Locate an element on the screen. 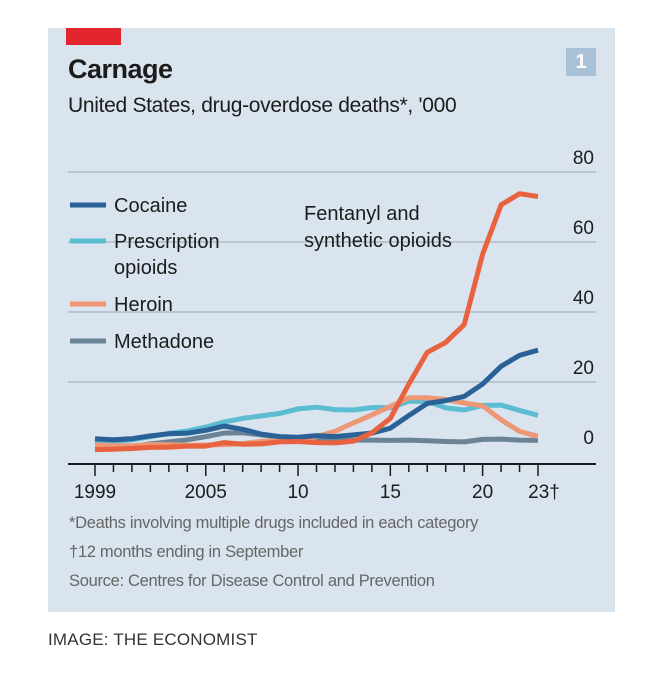  y-tick-label-0: 0 is located at coordinates (588, 438).